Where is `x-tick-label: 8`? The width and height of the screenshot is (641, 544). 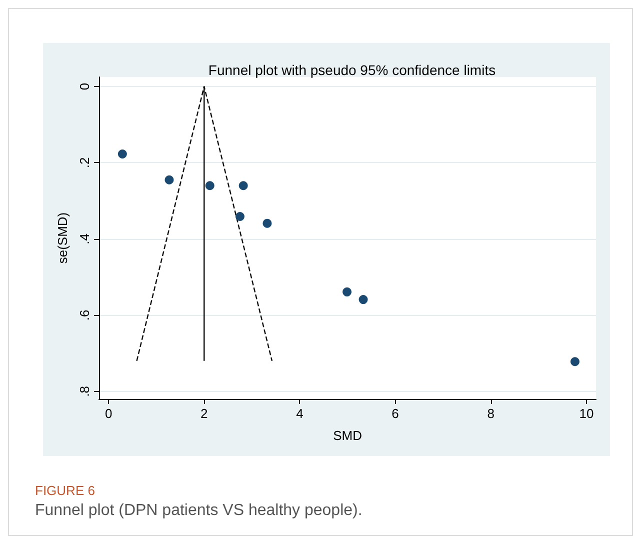 x-tick-label: 8 is located at coordinates (490, 413).